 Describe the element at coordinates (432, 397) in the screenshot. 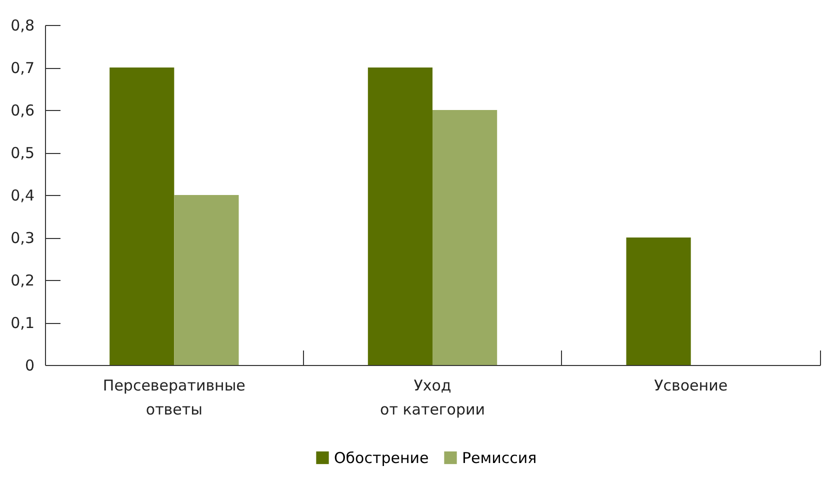

I see `x-tick-label: Уход от категории` at that location.